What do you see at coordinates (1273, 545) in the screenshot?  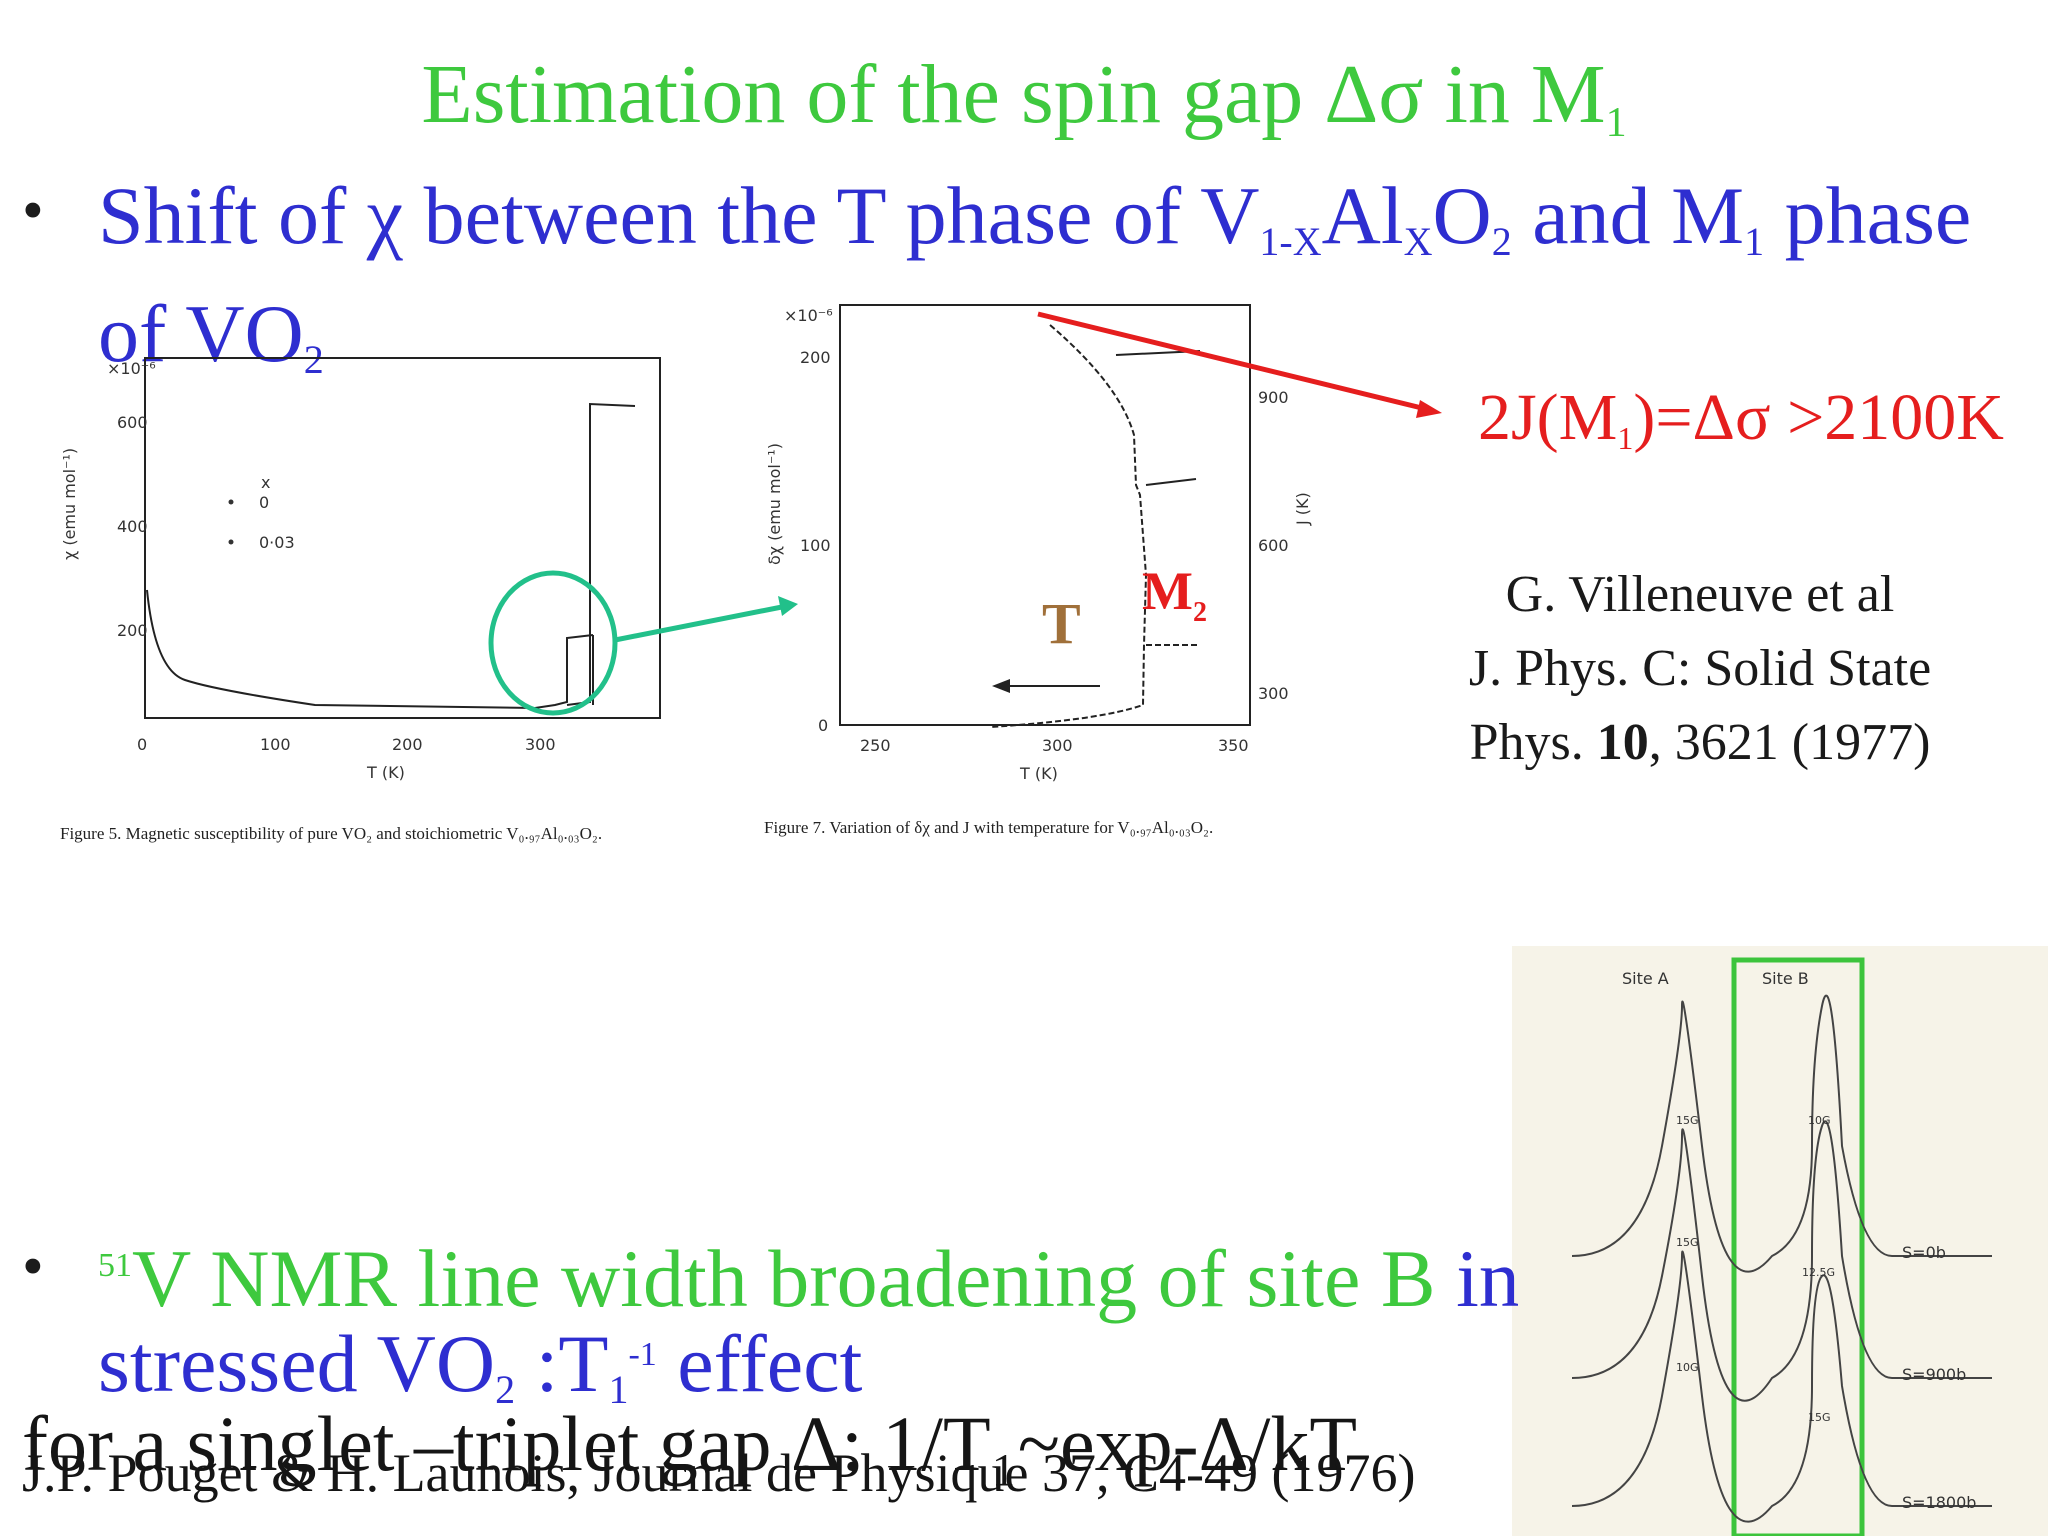 I see `fig7-ytick-right-600: 600` at bounding box center [1273, 545].